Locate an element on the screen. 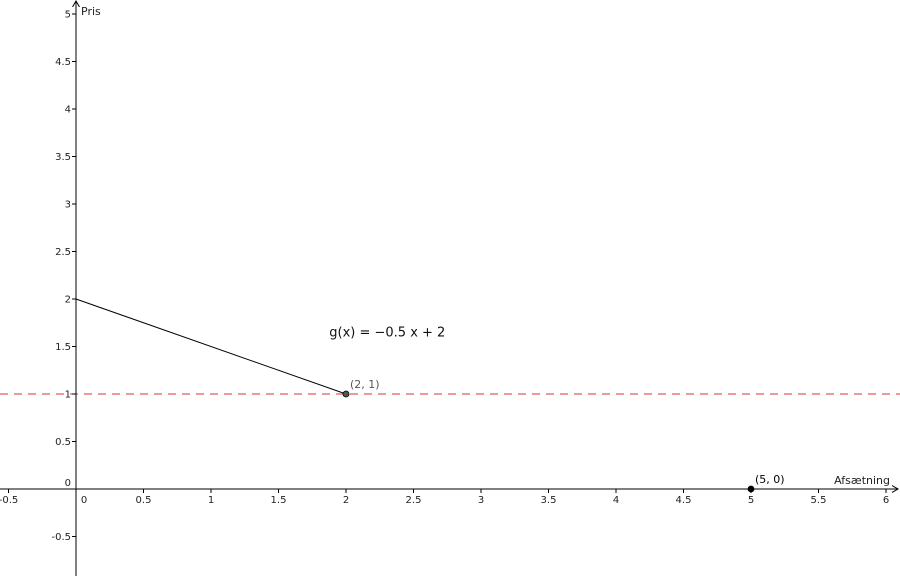  y-axis-title: Pris is located at coordinates (91, 11).